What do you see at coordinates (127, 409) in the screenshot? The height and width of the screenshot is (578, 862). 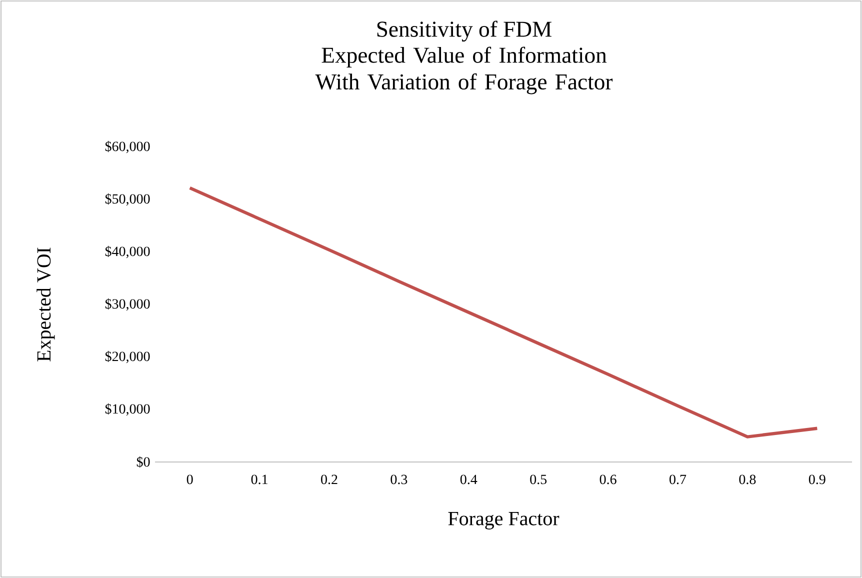 I see `y-tick-label: $10,000` at bounding box center [127, 409].